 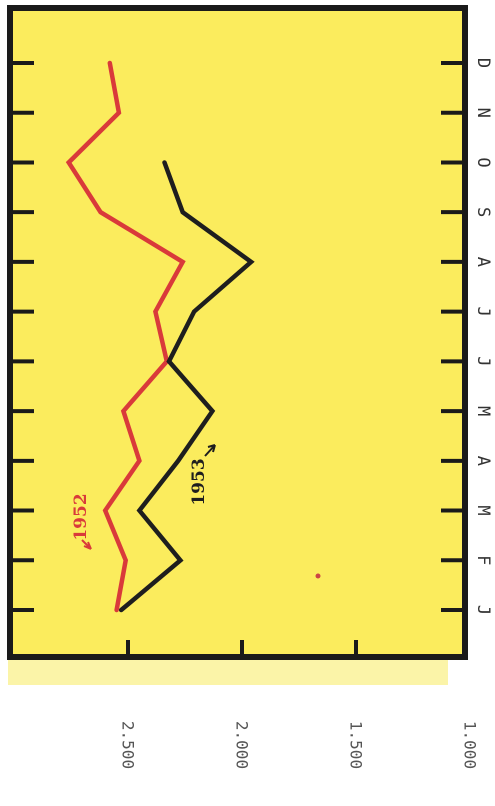 I want to click on series-arrow-1953, so click(x=210, y=450).